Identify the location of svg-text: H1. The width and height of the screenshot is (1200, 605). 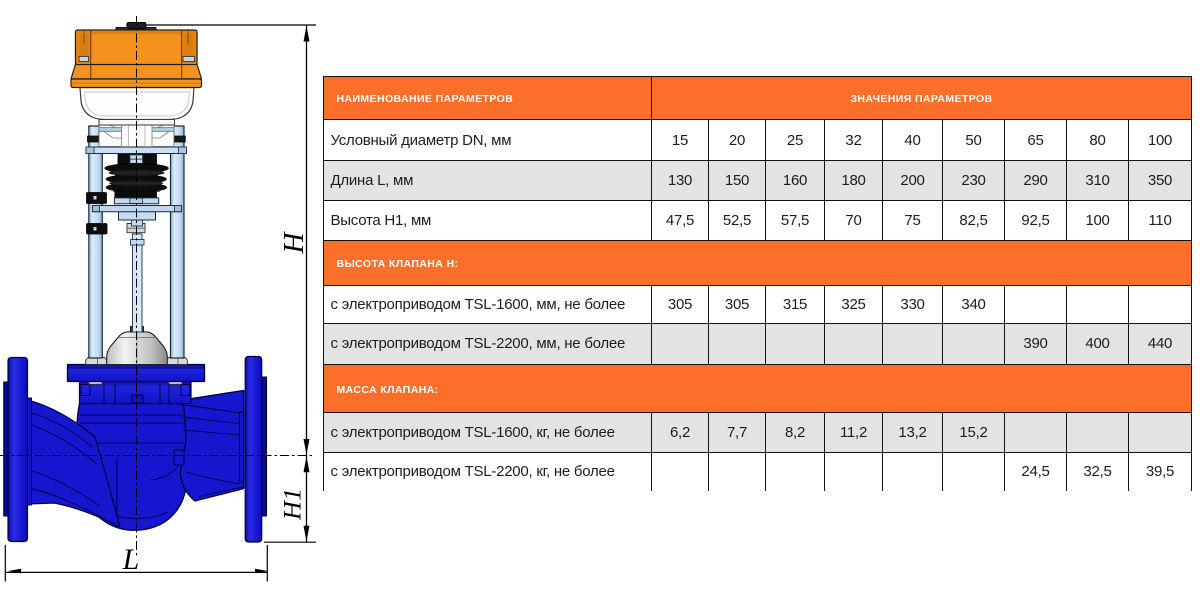
(293, 504).